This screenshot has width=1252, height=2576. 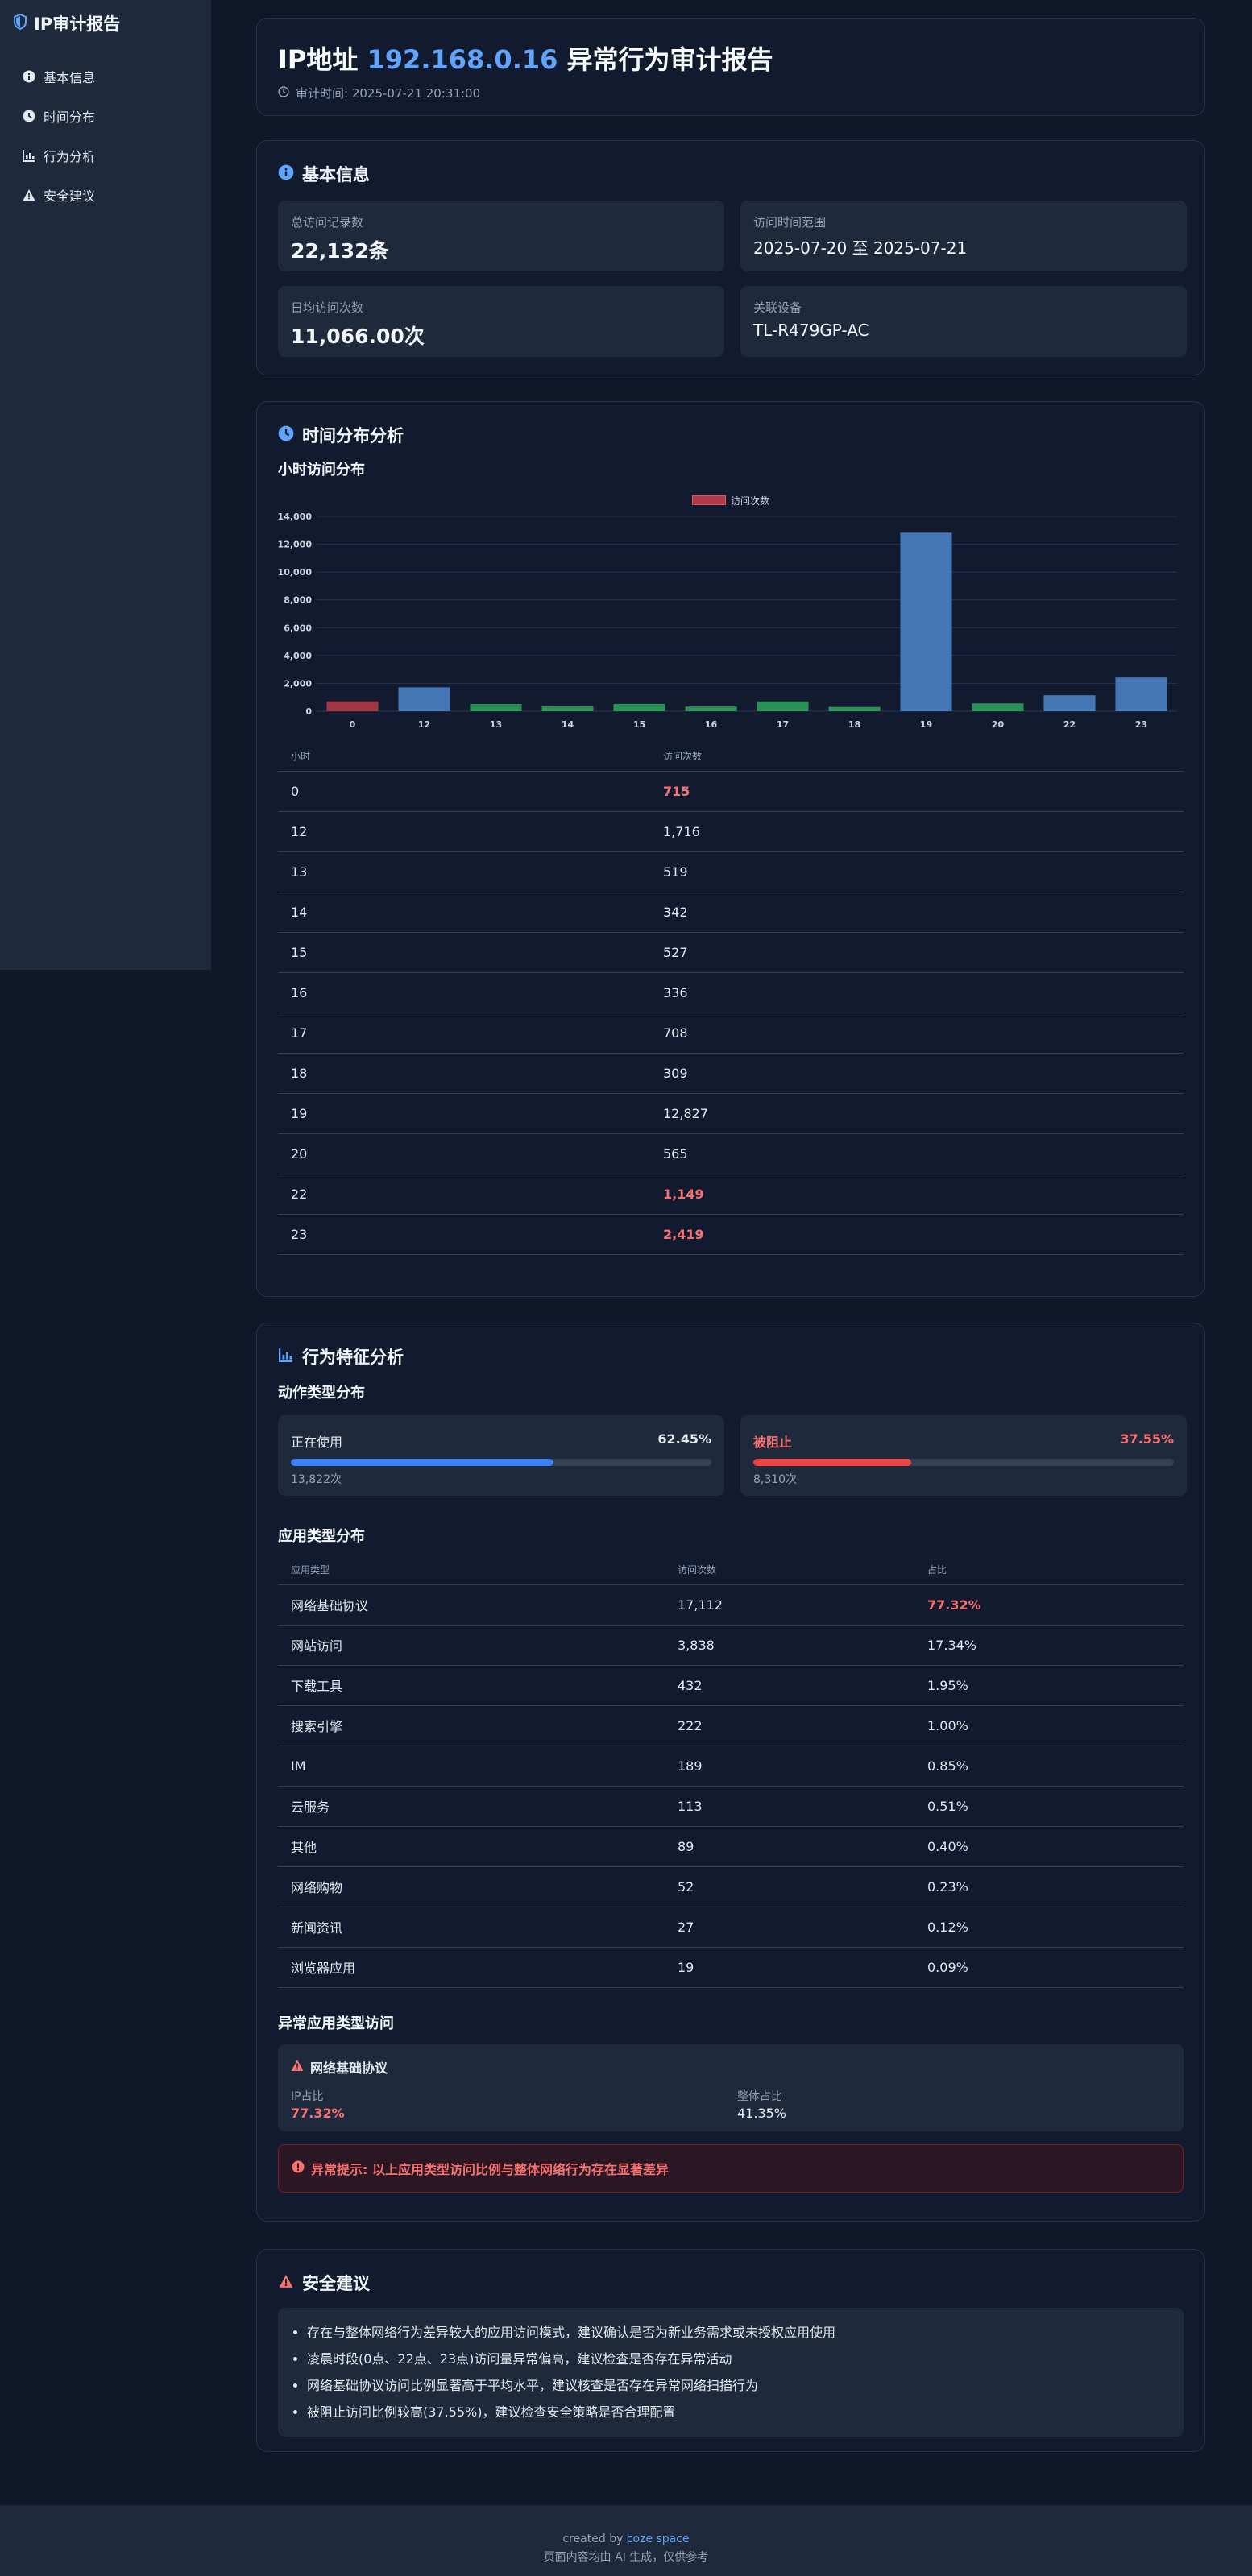 What do you see at coordinates (353, 1357) in the screenshot?
I see `section-title-text: 行为特征分析` at bounding box center [353, 1357].